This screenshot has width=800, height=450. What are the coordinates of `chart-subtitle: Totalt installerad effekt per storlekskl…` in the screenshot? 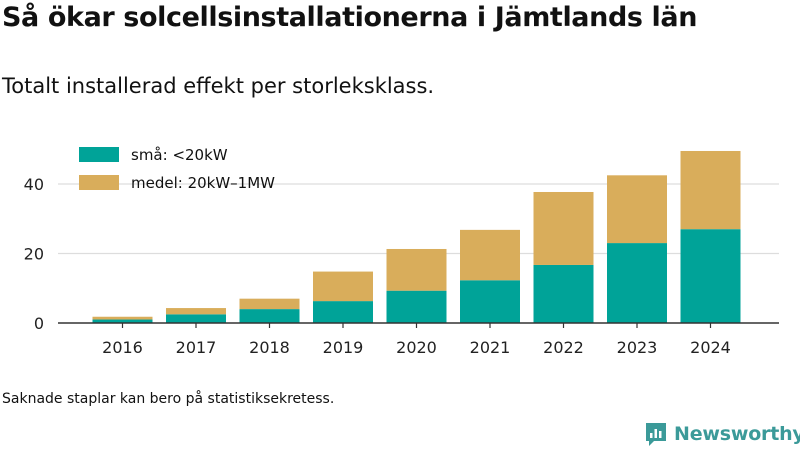 It's located at (218, 86).